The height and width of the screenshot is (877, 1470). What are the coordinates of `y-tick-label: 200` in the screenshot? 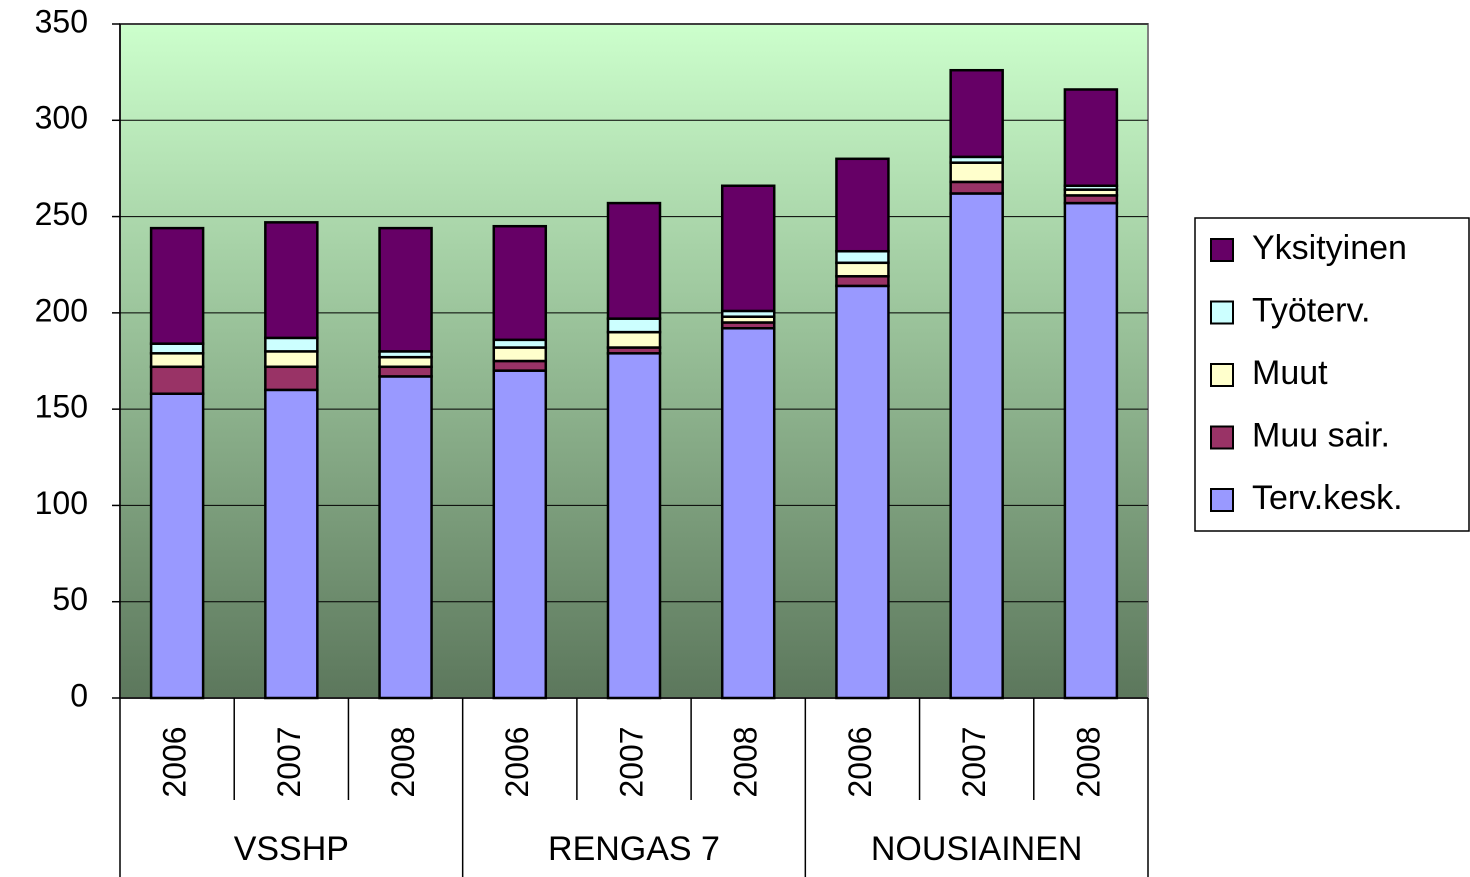 It's located at (61, 310).